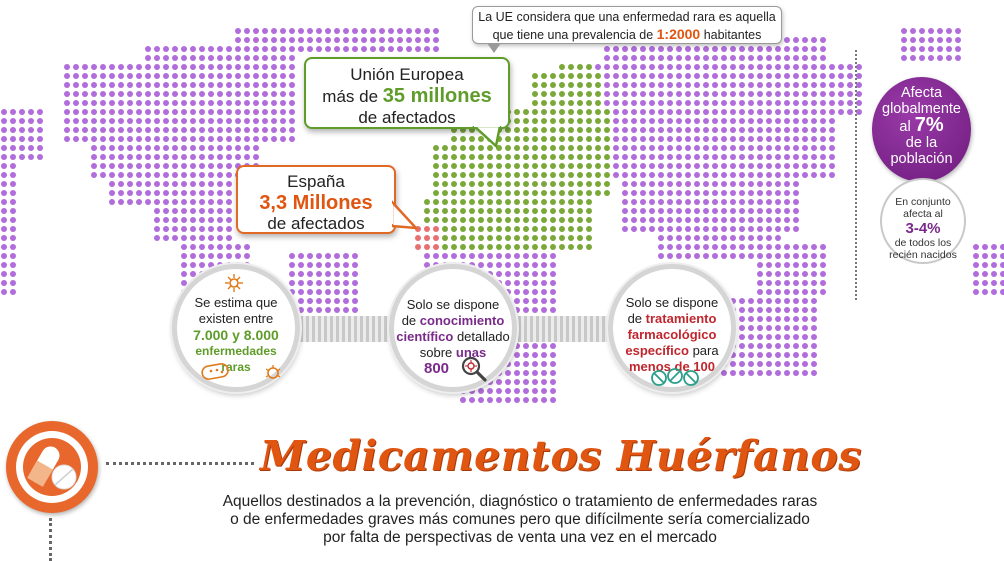 The height and width of the screenshot is (561, 1004). What do you see at coordinates (672, 366) in the screenshot?
I see `treatment-count-value: menos de 100` at bounding box center [672, 366].